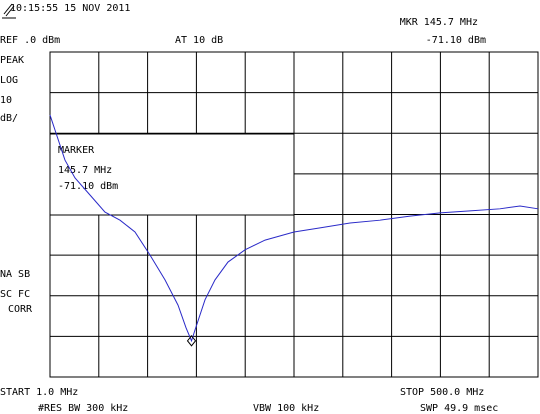 This screenshot has width=540, height=414. Describe the element at coordinates (88, 186) in the screenshot. I see `marker-box-level: -71.10 dBm` at that location.